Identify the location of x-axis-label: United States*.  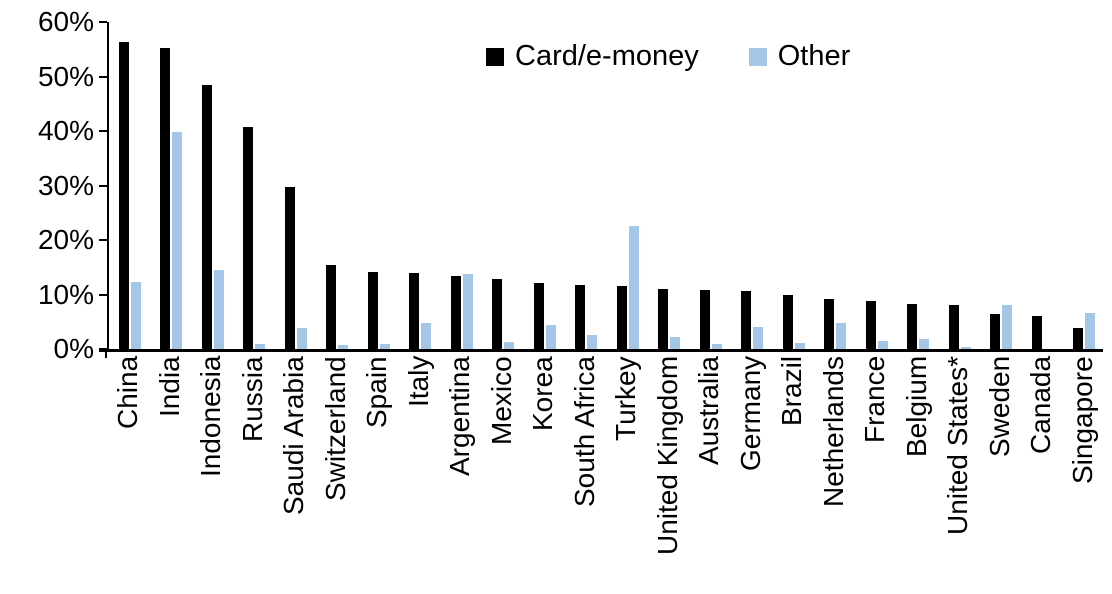
(958, 445).